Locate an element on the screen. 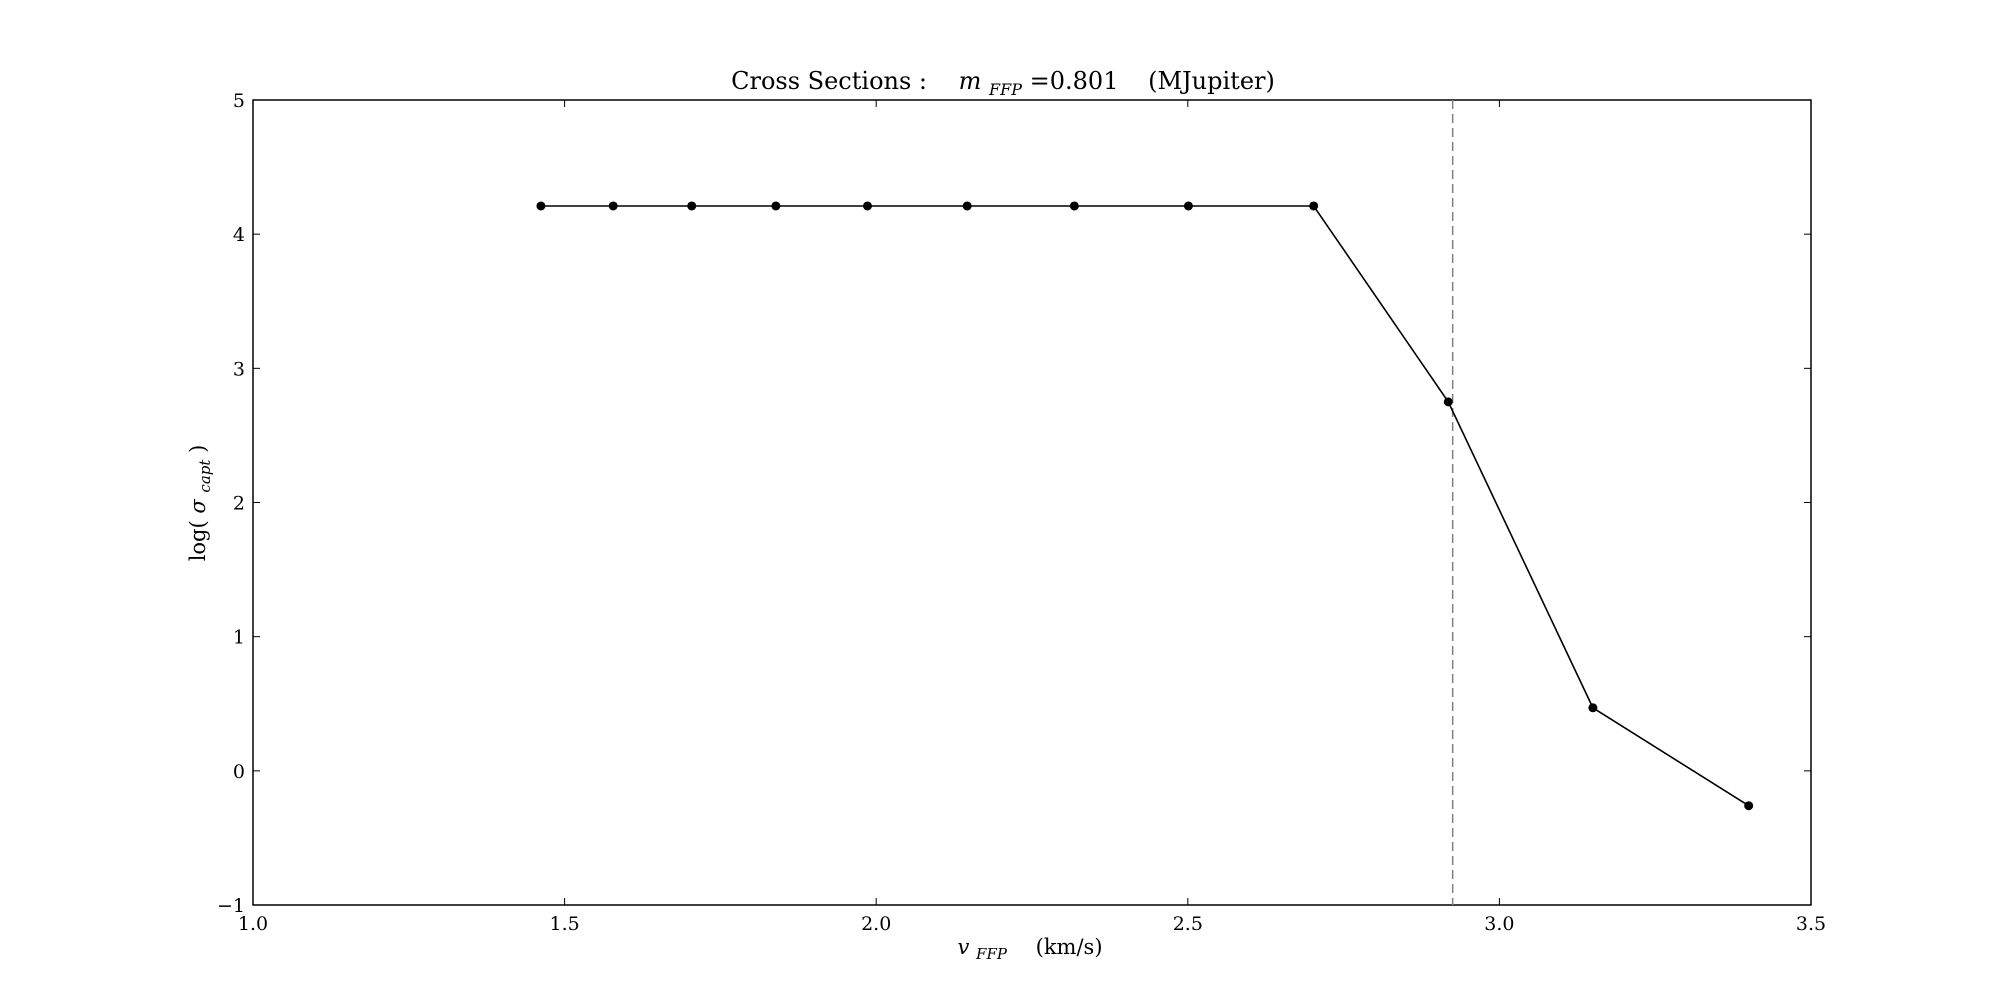  y-tick-label: 1 is located at coordinates (239, 638).